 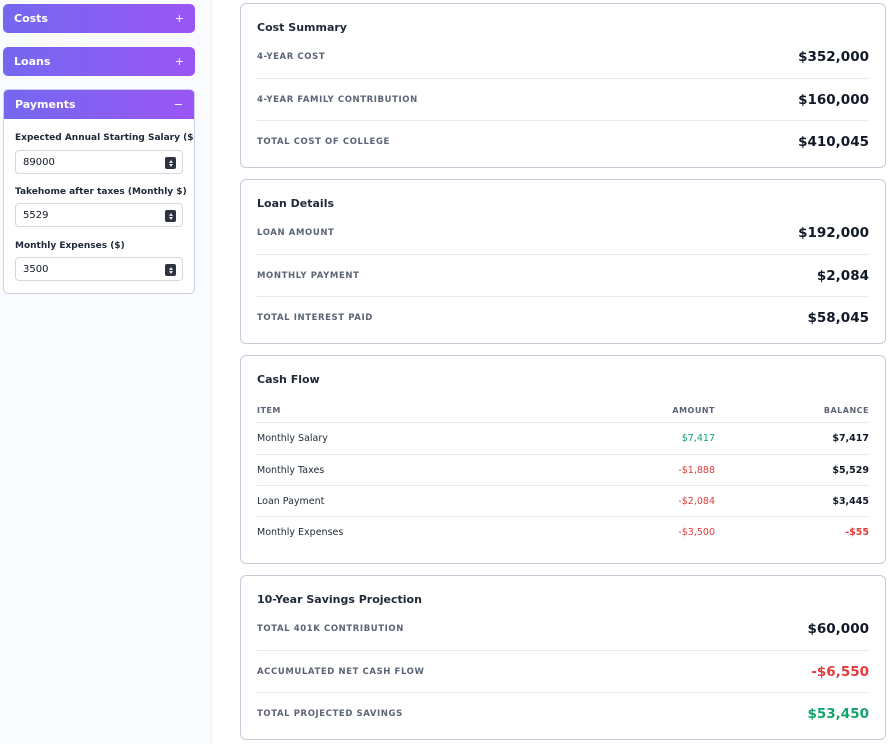 What do you see at coordinates (563, 672) in the screenshot?
I see `summary-row: ACCUMULATED NET CASH FLOW -$6,550` at bounding box center [563, 672].